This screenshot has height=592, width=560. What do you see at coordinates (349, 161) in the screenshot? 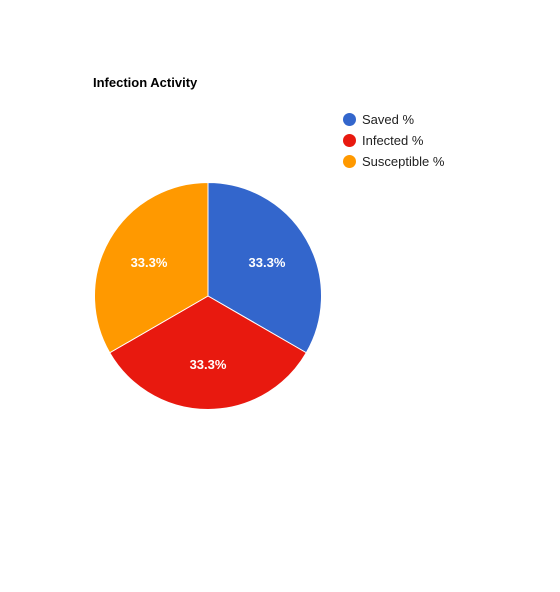
I see `legend-swatch-susceptible` at bounding box center [349, 161].